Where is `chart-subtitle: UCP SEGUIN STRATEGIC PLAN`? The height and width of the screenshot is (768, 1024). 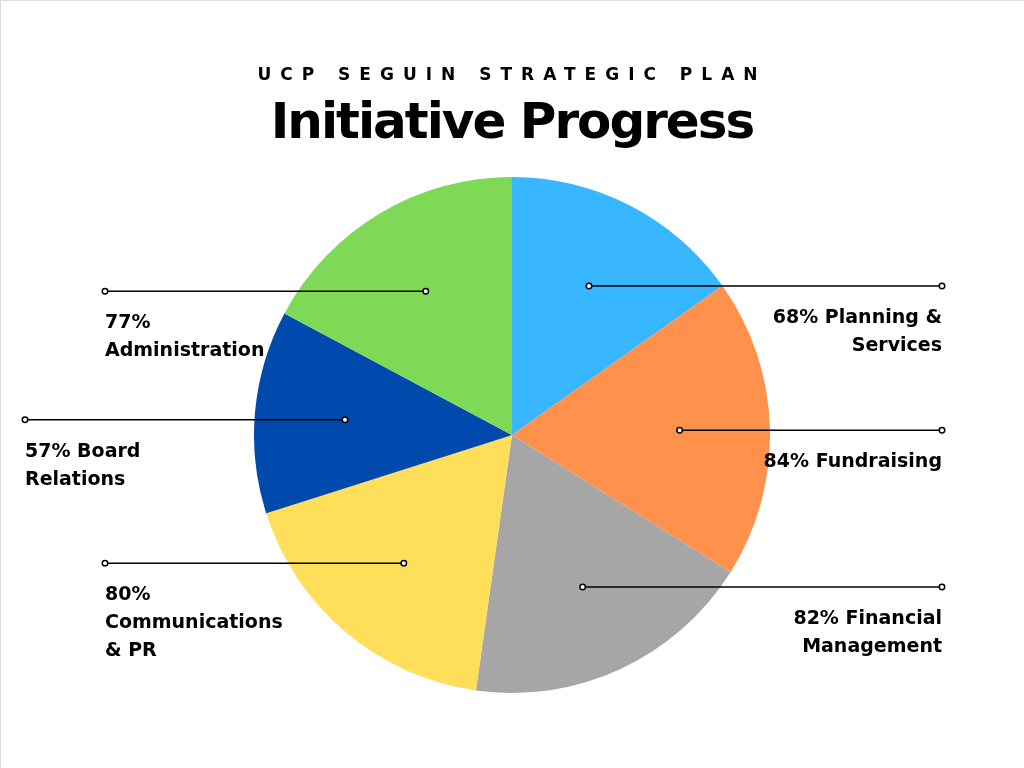 chart-subtitle: UCP SEGUIN STRATEGIC PLAN is located at coordinates (512, 74).